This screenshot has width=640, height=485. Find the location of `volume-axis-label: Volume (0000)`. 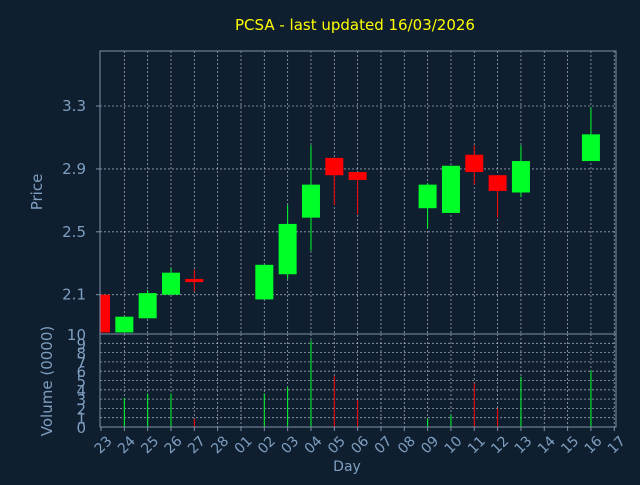

volume-axis-label: Volume (0000) is located at coordinates (47, 381).